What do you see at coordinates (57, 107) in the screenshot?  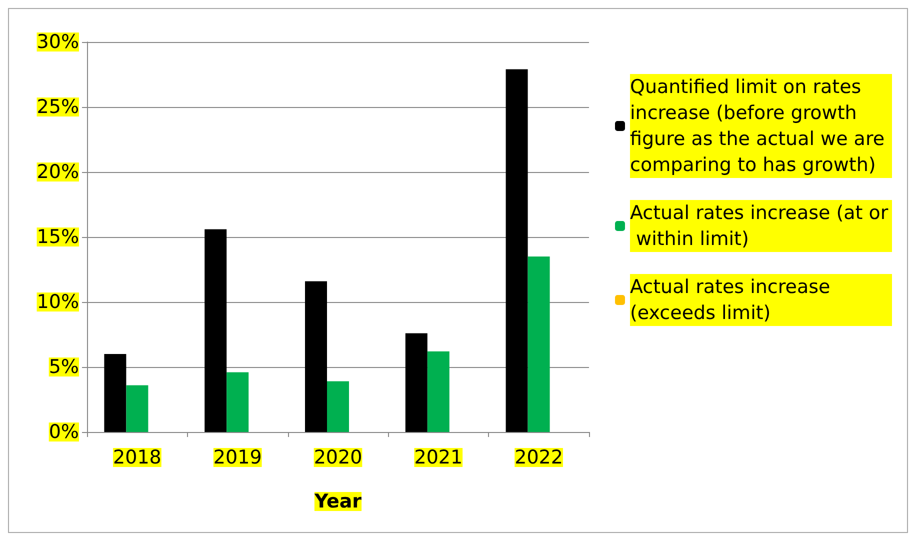 I see `y-tick-label: 25%` at bounding box center [57, 107].